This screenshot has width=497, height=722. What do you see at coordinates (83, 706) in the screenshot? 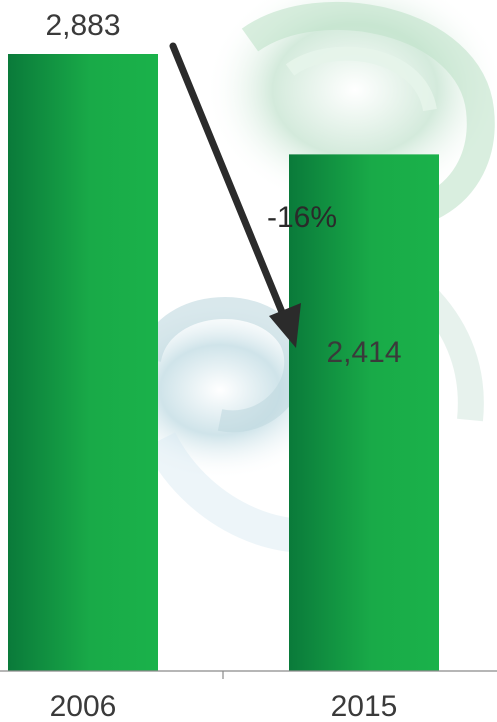
I see `category-label-2006: 2006` at bounding box center [83, 706].